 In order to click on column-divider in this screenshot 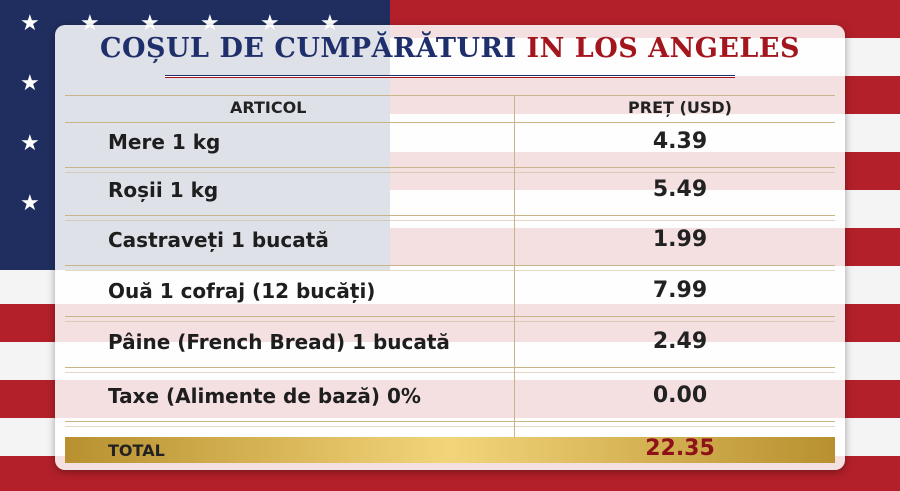, I will do `click(514, 278)`.